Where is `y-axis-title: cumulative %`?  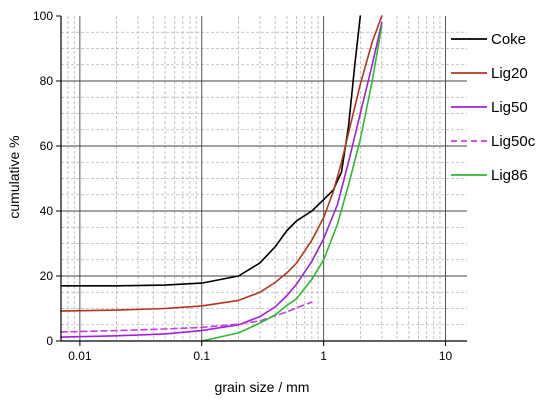 y-axis-title: cumulative % is located at coordinates (14, 176).